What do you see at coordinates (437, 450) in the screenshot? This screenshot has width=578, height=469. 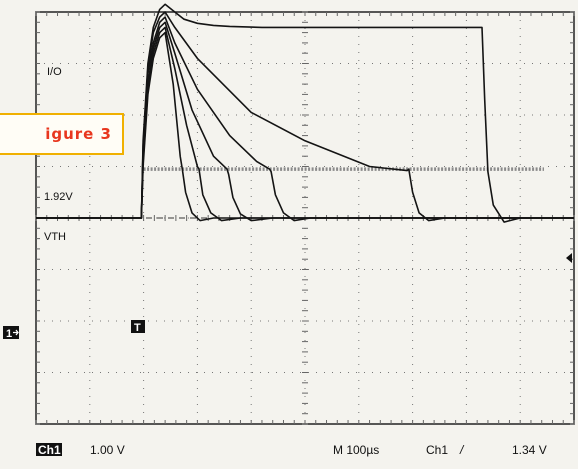 I see `trigger-source-readout: Ch1` at bounding box center [437, 450].